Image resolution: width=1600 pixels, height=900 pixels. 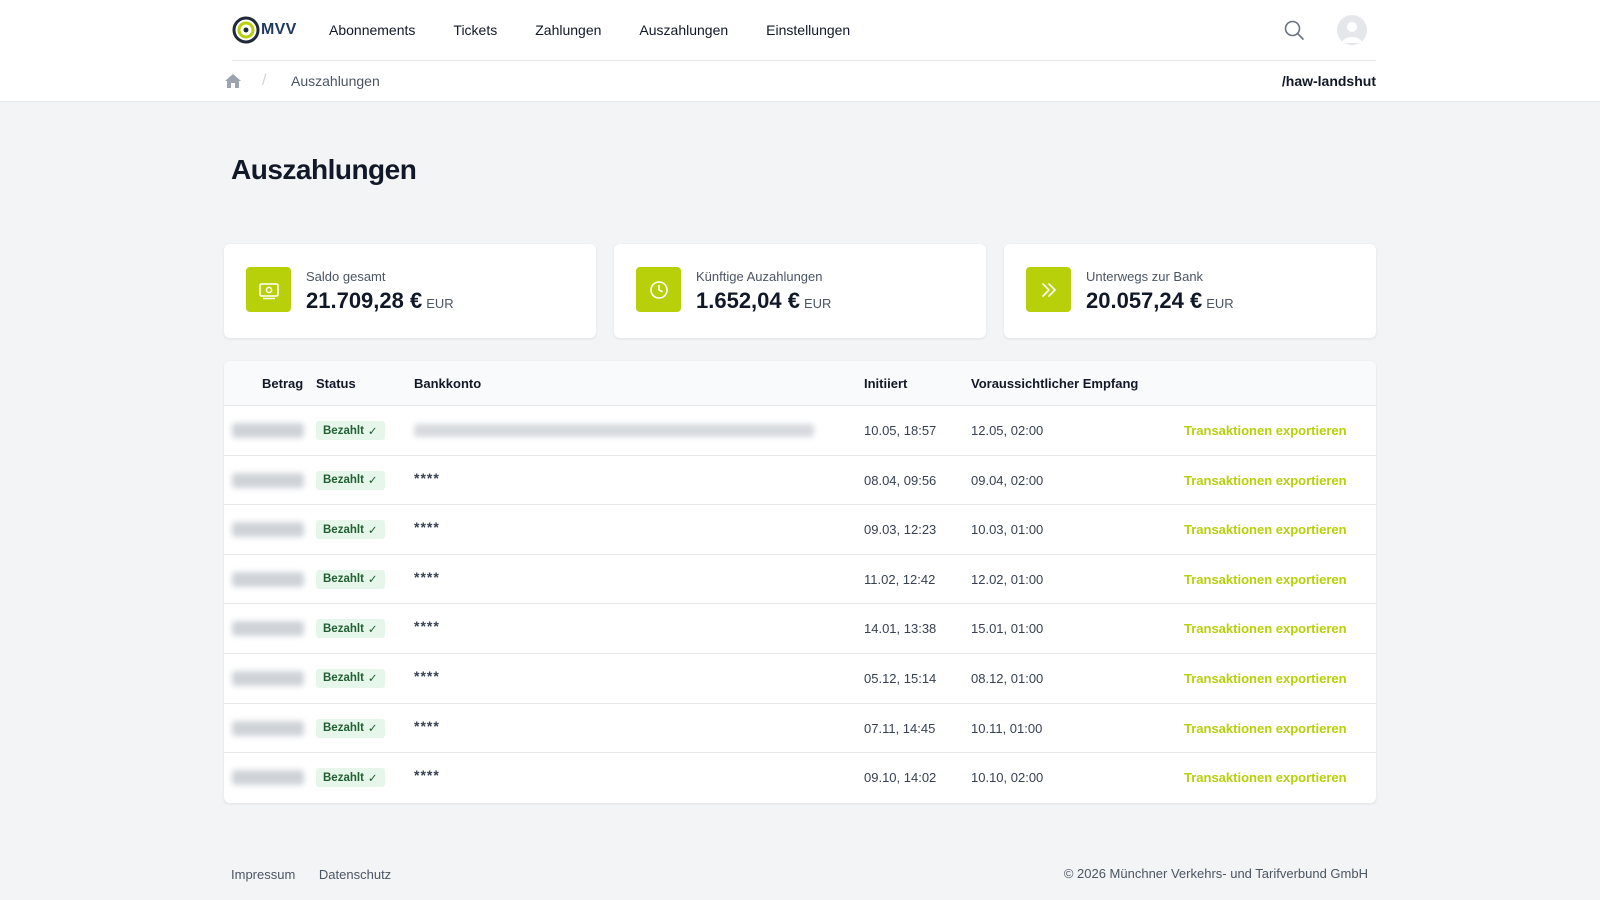 I want to click on card-saldo-gesamt: Saldo gesamt 21.709,28 € EUR, so click(x=410, y=291).